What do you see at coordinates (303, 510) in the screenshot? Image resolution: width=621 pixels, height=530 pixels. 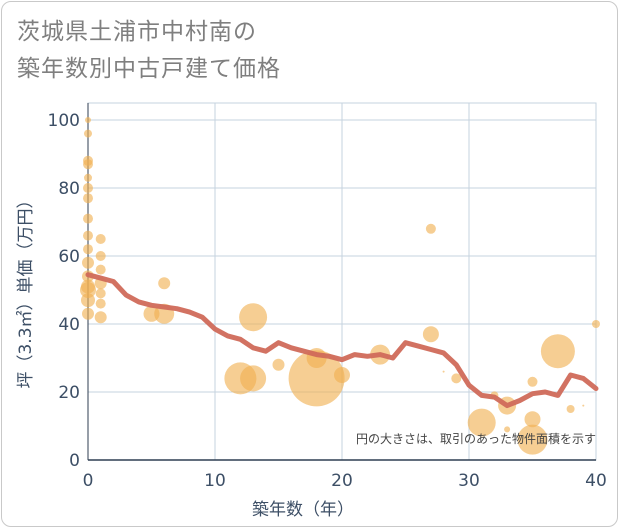 I see `x-axis-label: 築年数（年）` at bounding box center [303, 510].